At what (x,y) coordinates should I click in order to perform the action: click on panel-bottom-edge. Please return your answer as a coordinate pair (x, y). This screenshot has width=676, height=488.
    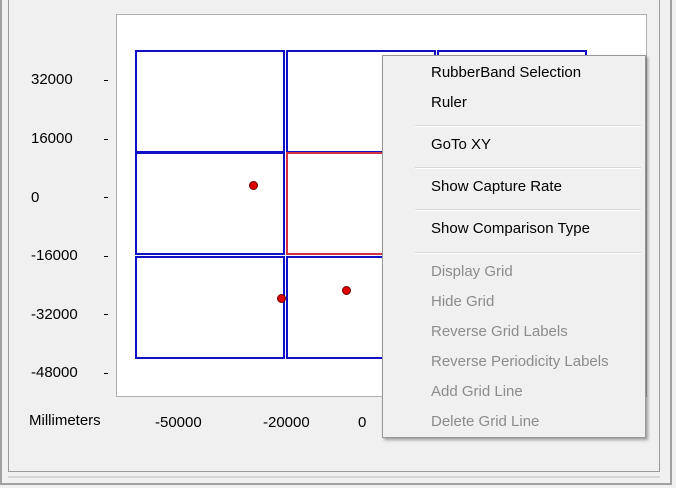
    Looking at the image, I should click on (334, 477).